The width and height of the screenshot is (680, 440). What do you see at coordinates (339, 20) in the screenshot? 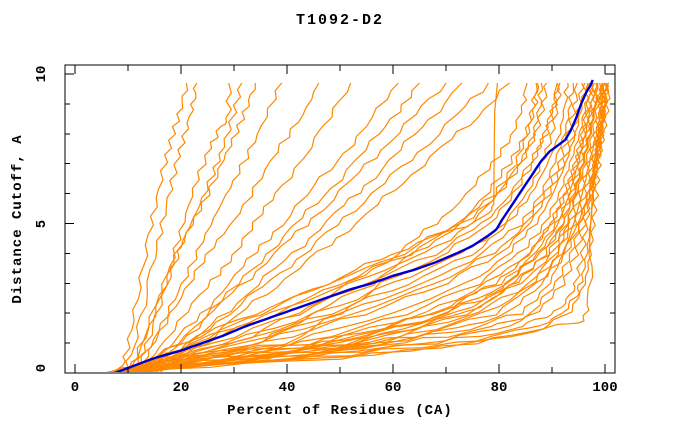
I see `chart-title: T1092-D2` at bounding box center [339, 20].